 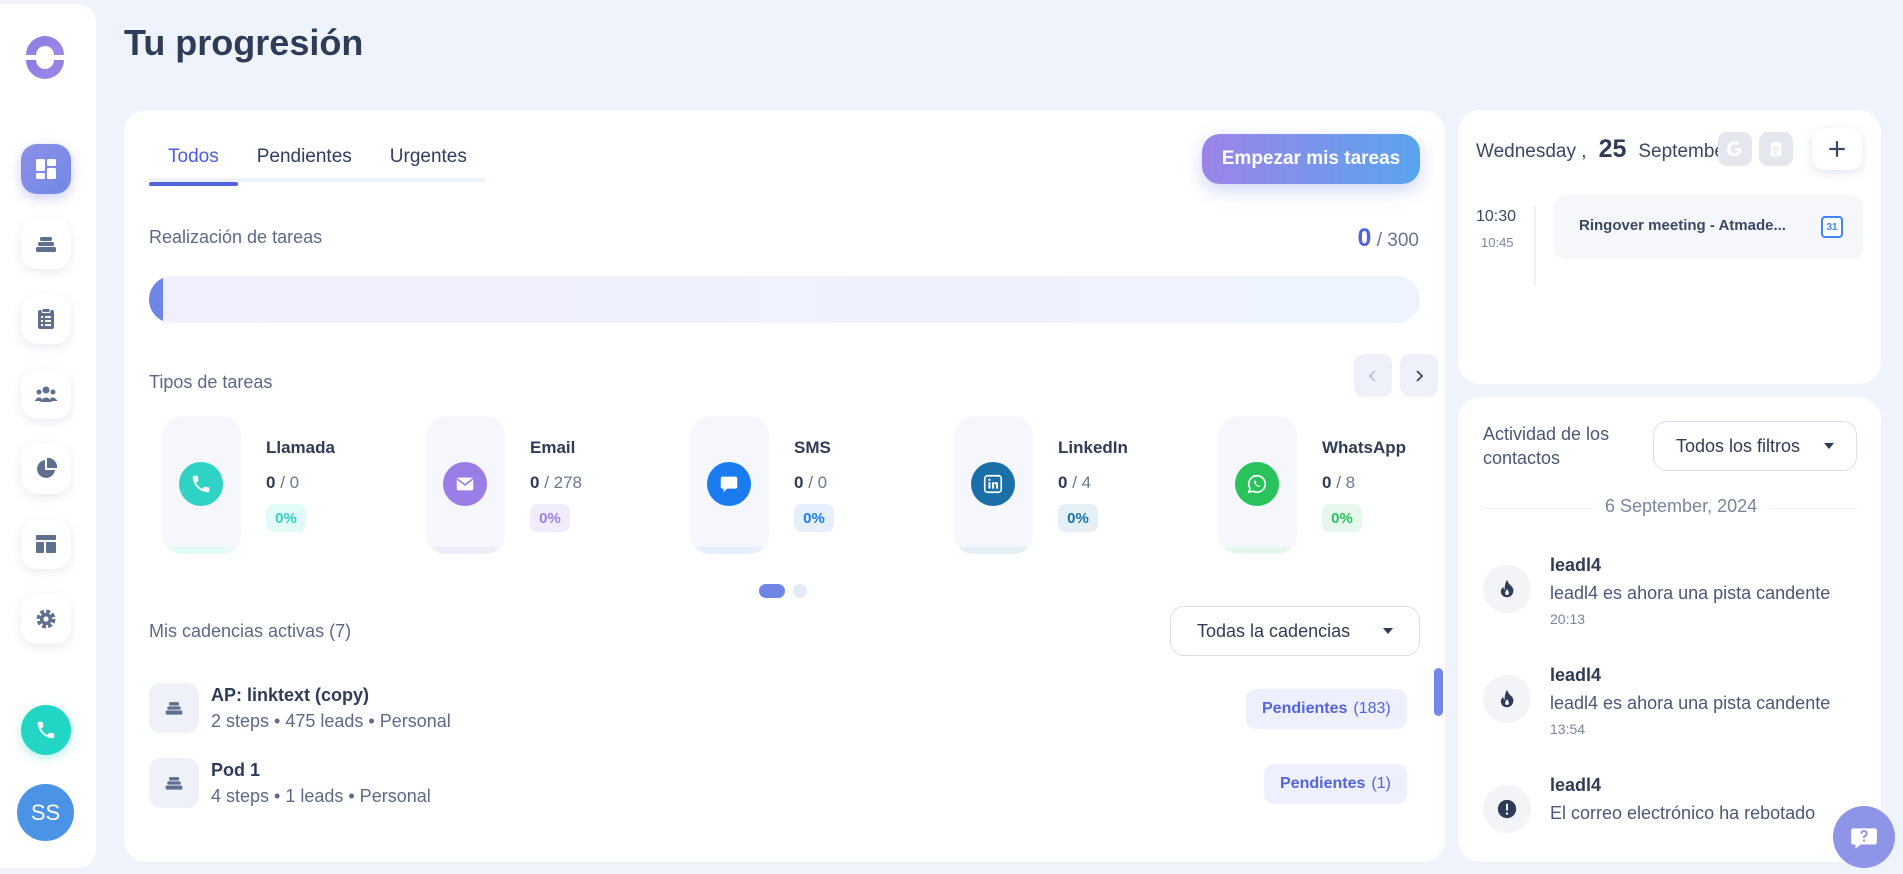 I want to click on sidebar-item-tasks, so click(x=46, y=319).